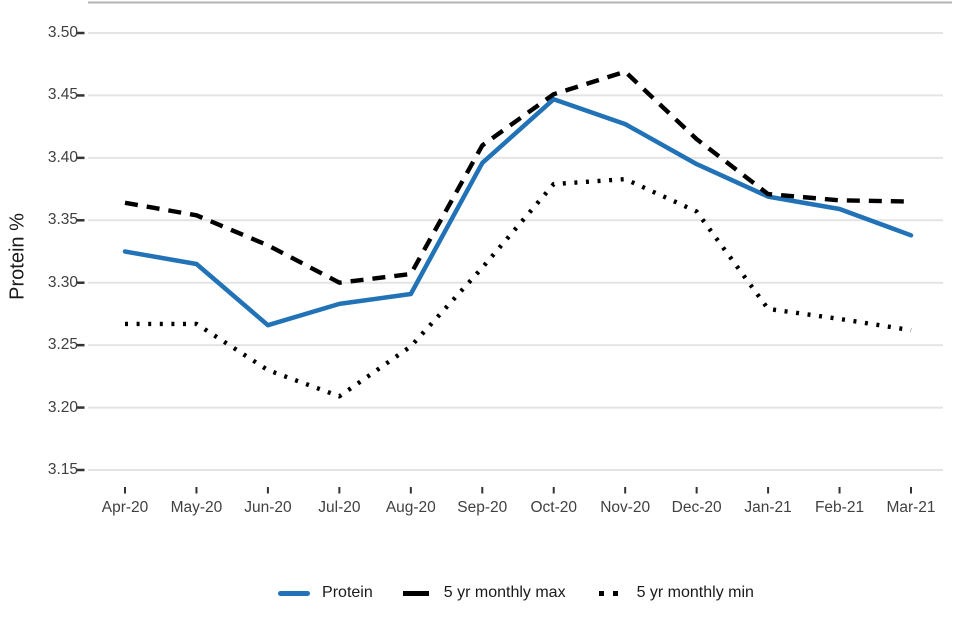 Image resolution: width=960 pixels, height=640 pixels. Describe the element at coordinates (625, 507) in the screenshot. I see `x-tick-label: Nov-20` at that location.